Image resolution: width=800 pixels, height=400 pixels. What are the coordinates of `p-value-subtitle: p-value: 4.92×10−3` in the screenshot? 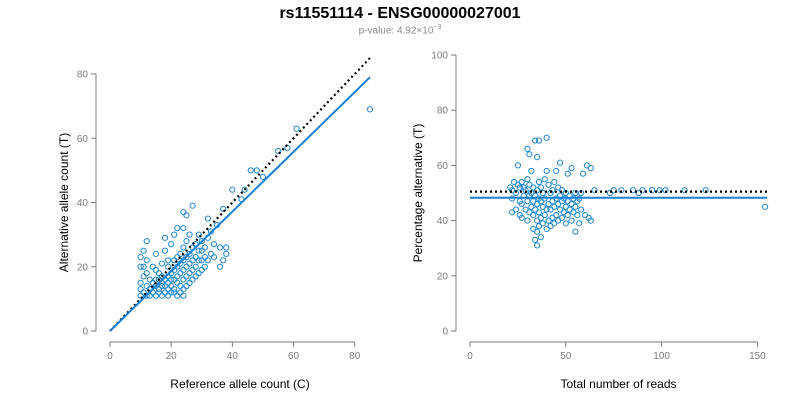 It's located at (400, 30).